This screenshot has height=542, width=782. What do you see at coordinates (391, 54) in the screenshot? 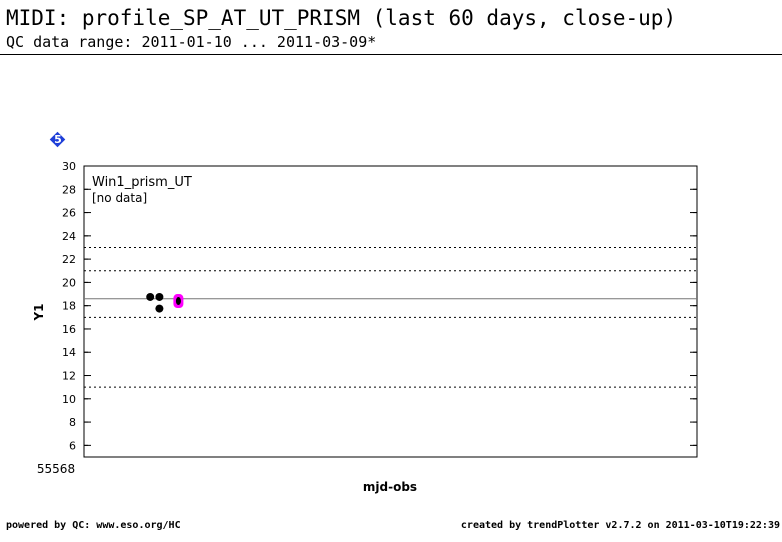
I see `header-divider` at bounding box center [391, 54].